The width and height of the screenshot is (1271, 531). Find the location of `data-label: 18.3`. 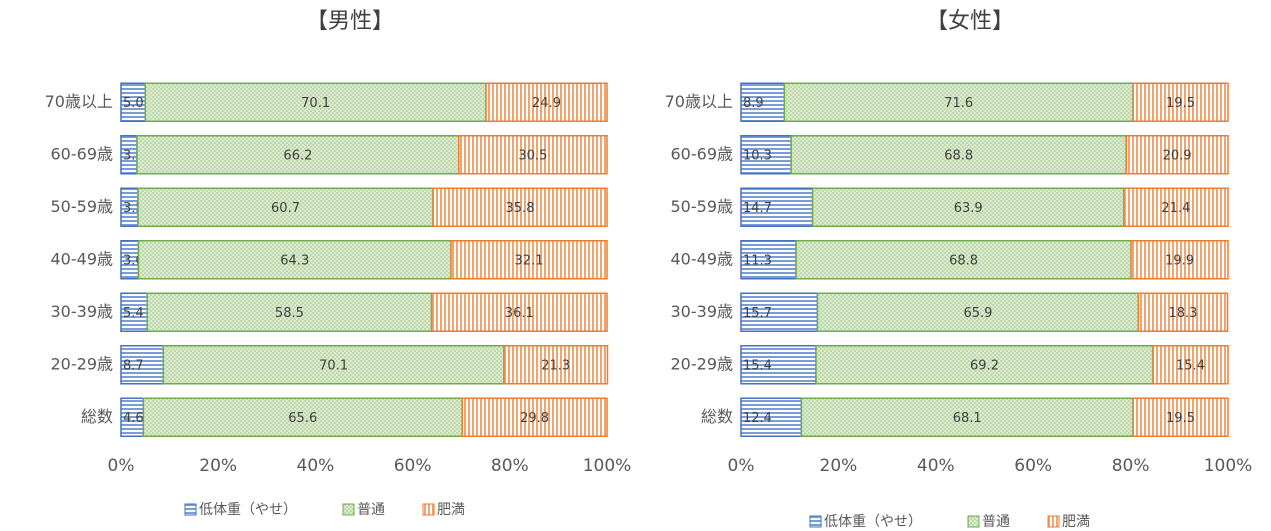

data-label: 18.3 is located at coordinates (1182, 313).